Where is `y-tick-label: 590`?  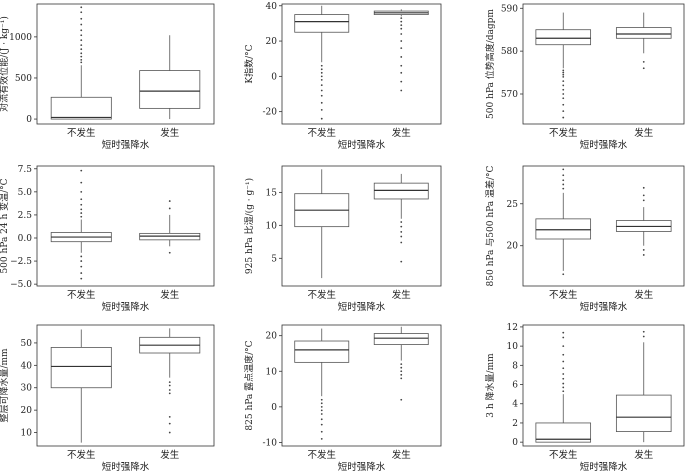
y-tick-label: 590 is located at coordinates (509, 9).